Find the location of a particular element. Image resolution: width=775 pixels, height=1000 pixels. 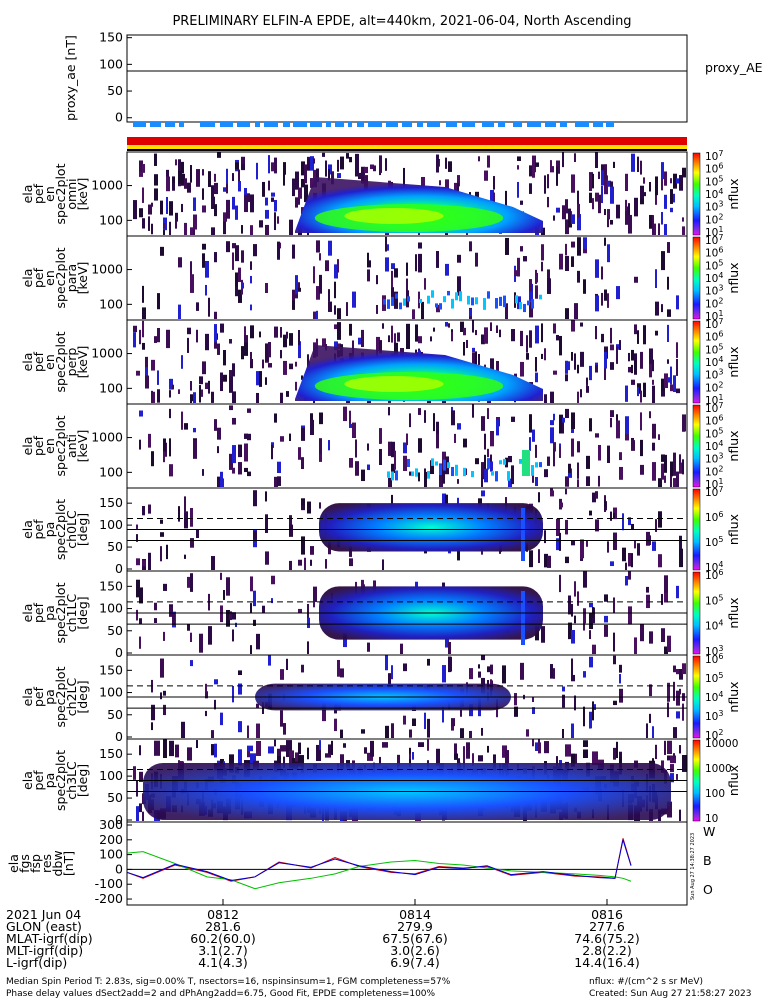

y-tick-label: 1000 is located at coordinates (107, 269).